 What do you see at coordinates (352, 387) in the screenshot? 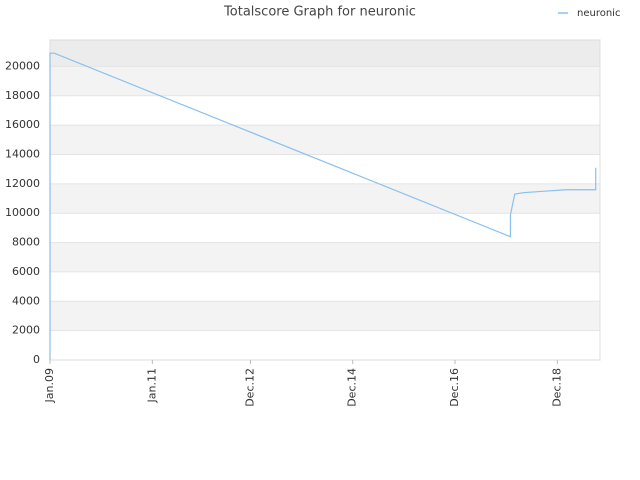
I see `x-tick-label: Dec.14` at bounding box center [352, 387].